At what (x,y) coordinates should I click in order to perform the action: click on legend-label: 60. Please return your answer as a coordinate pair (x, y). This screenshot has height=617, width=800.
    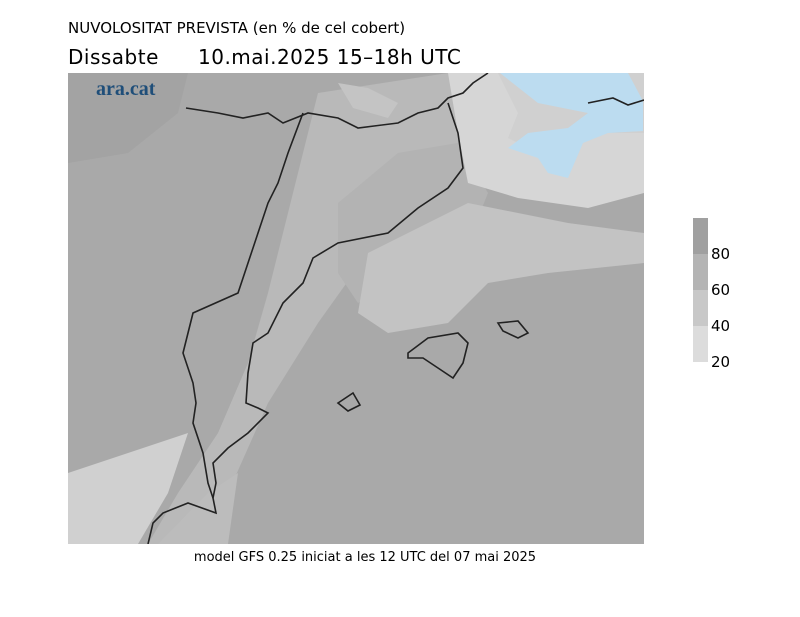
    Looking at the image, I should click on (721, 290).